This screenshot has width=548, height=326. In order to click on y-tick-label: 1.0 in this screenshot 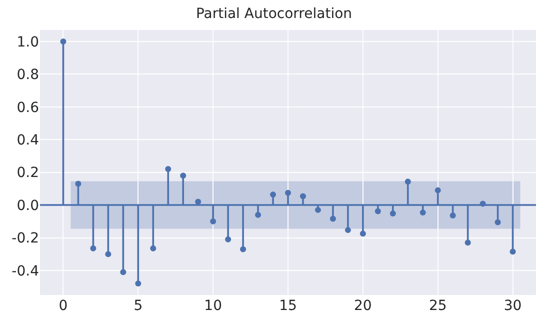, I will do `click(27, 42)`.